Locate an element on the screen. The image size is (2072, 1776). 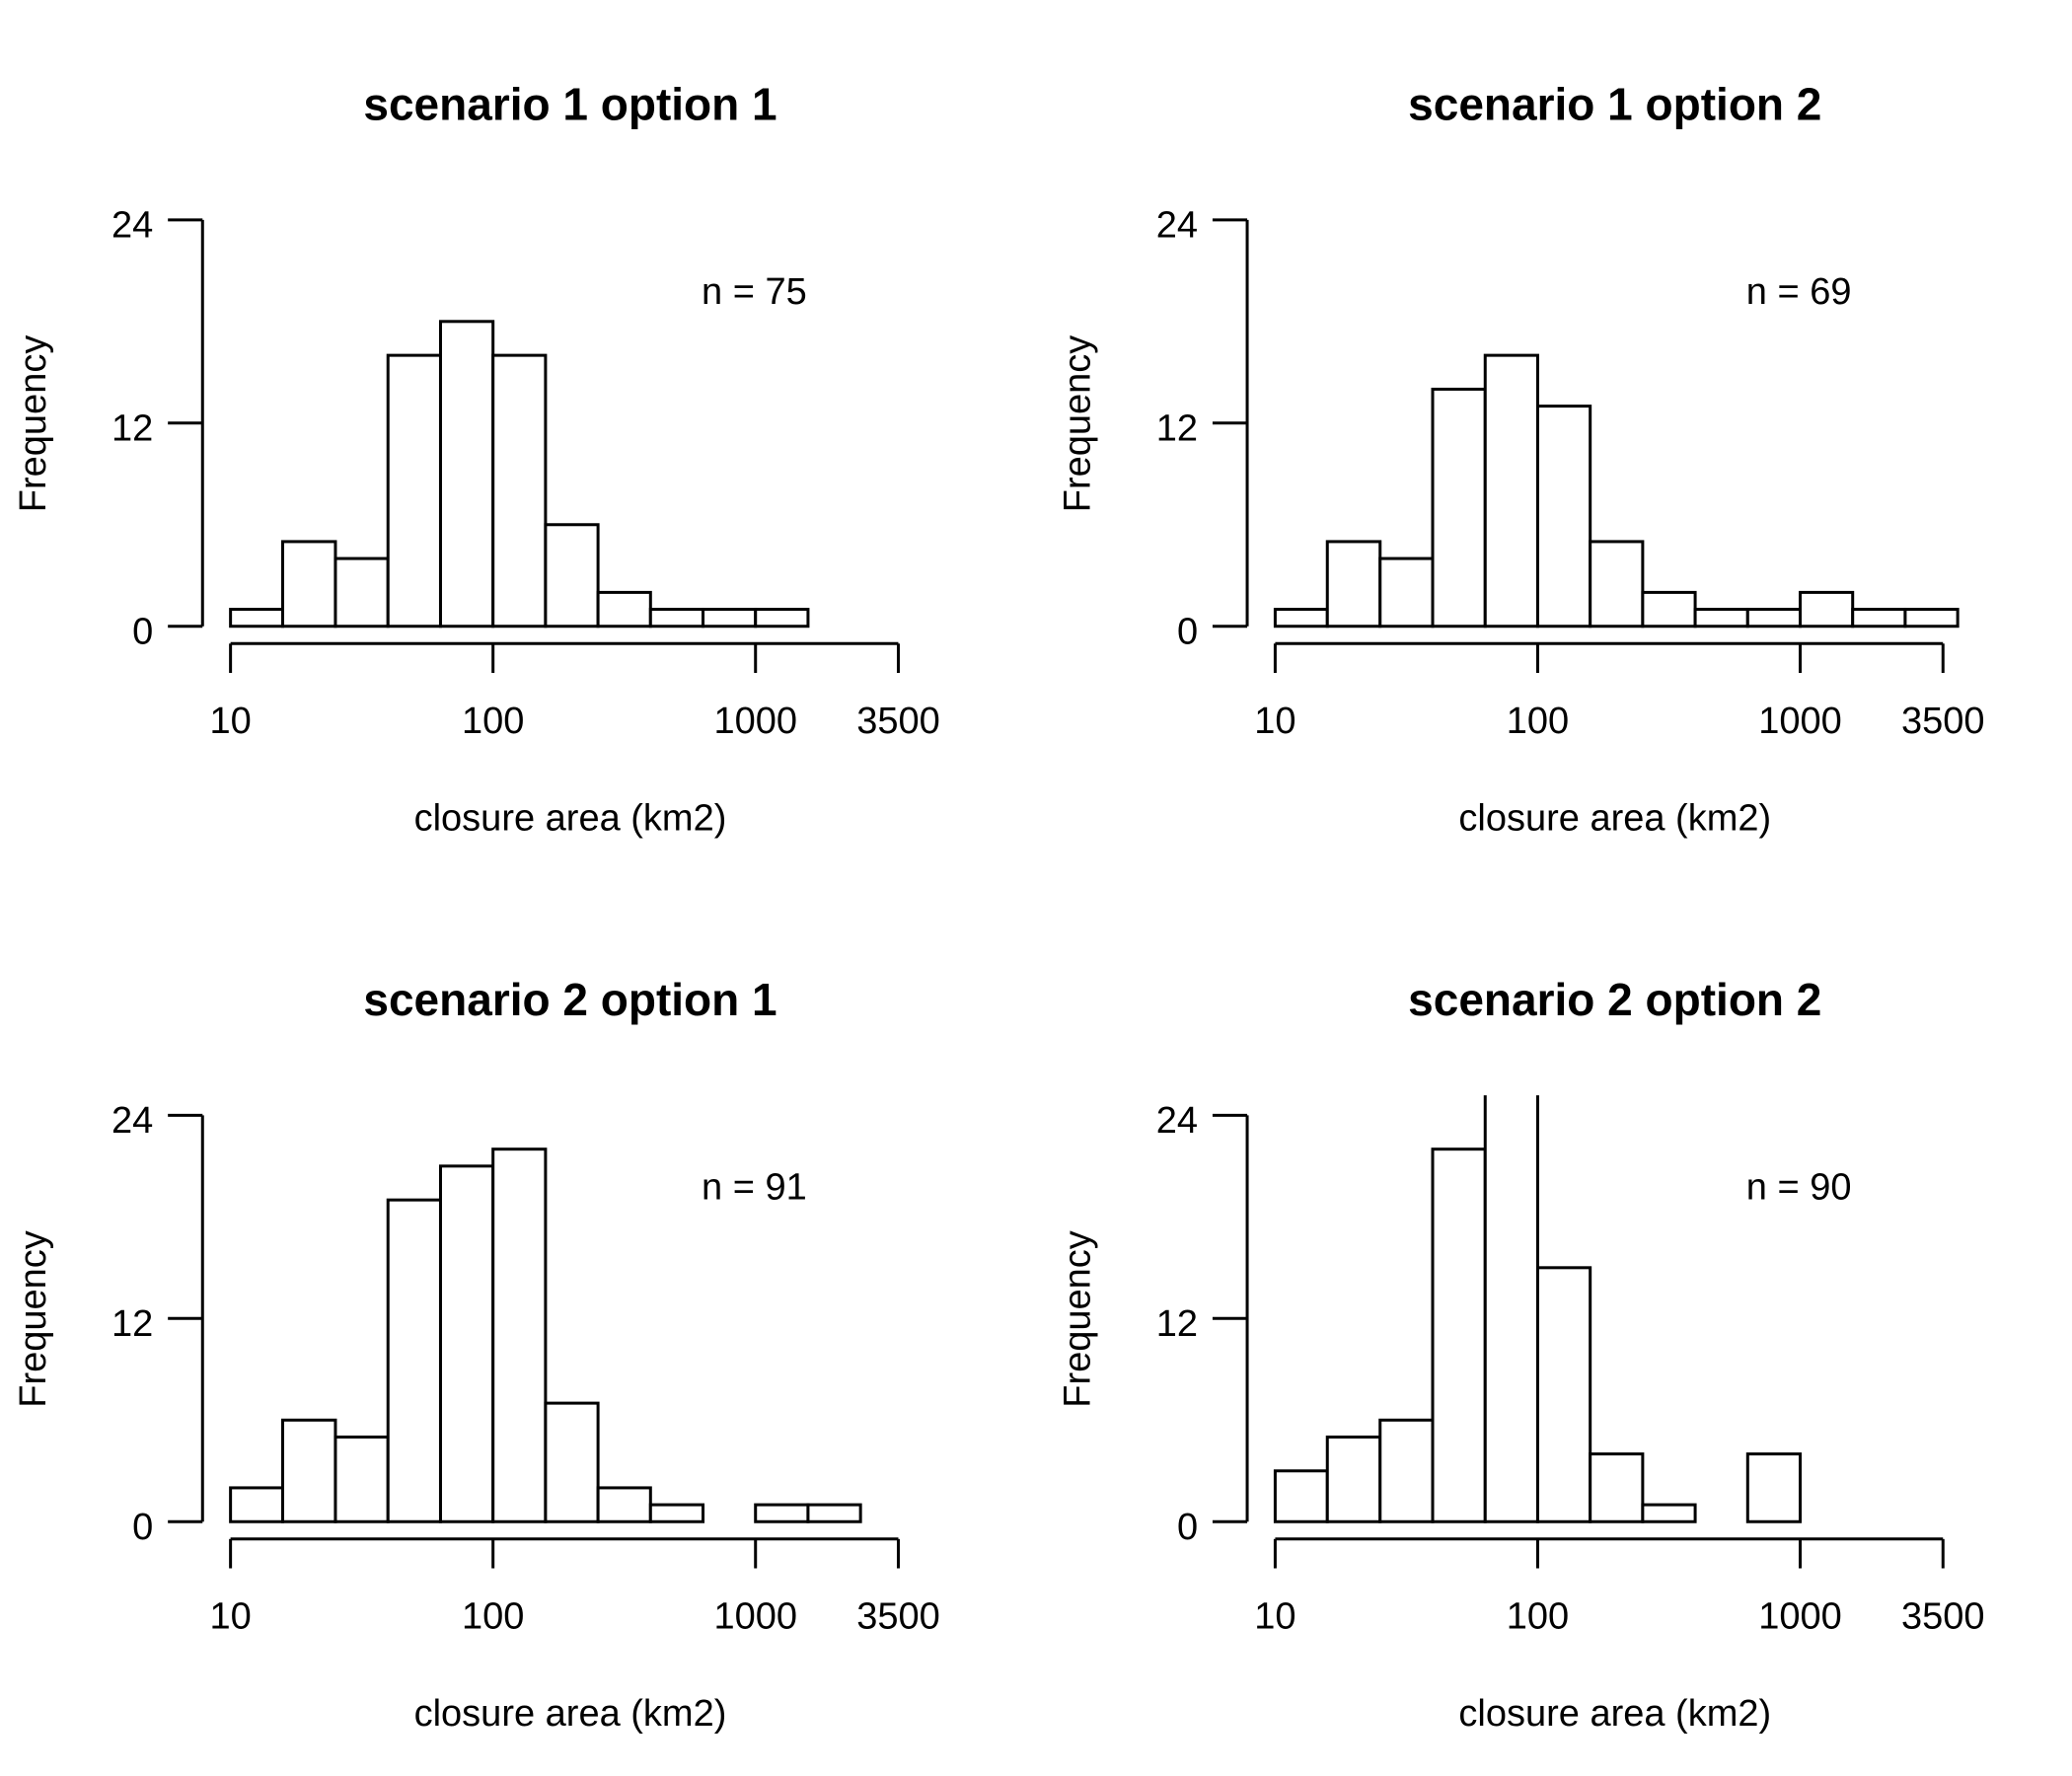
sample-size-annotation: n = 91 is located at coordinates (755, 1187).